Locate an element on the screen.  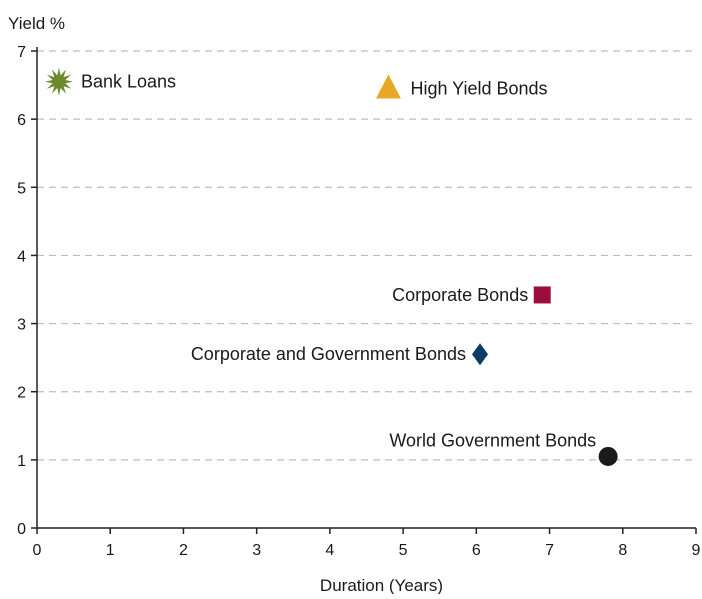
x-tick-label-3: 3 is located at coordinates (256, 550).